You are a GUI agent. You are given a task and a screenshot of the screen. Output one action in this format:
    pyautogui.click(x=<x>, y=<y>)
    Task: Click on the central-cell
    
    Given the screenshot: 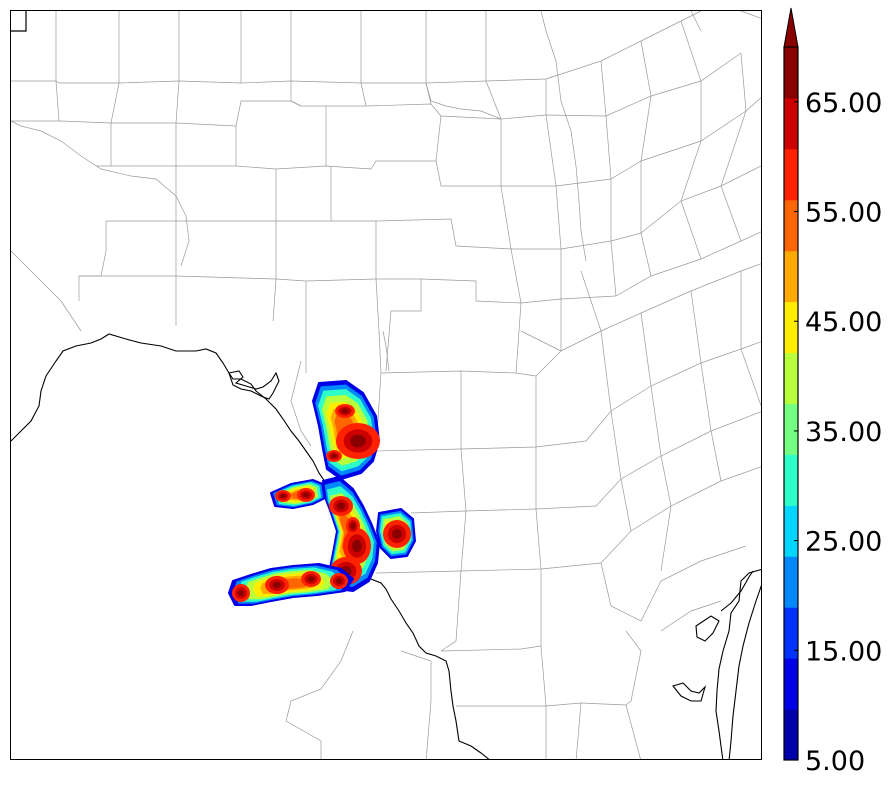 What is the action you would take?
    pyautogui.click(x=351, y=534)
    